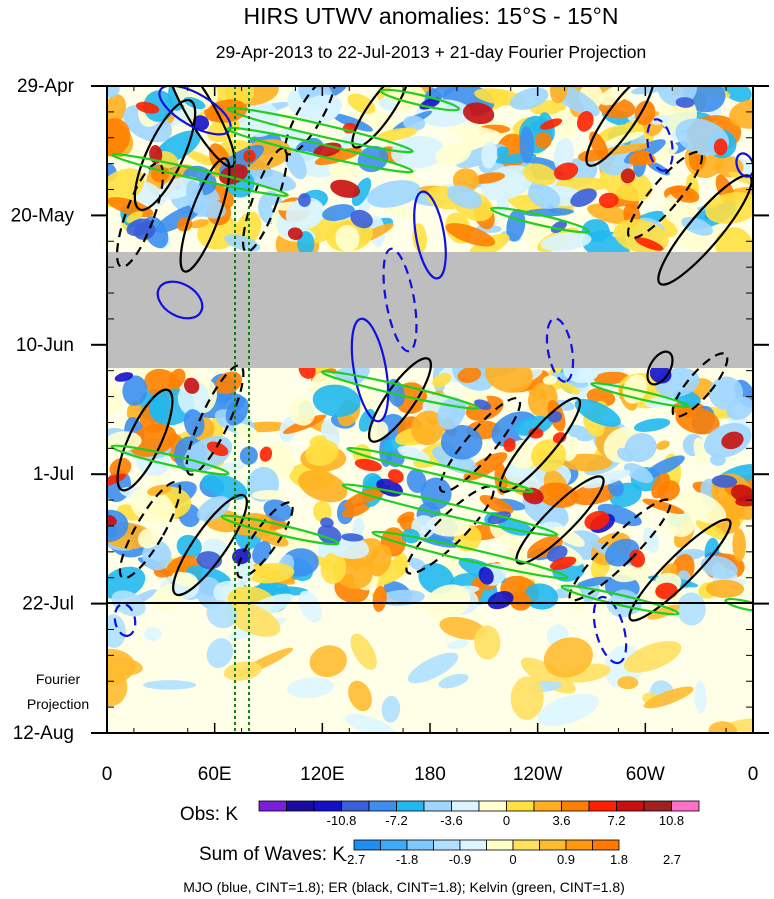 Image resolution: width=774 pixels, height=899 pixels. What do you see at coordinates (671, 820) in the screenshot?
I see `colorbar-tick-label: 10.8` at bounding box center [671, 820].